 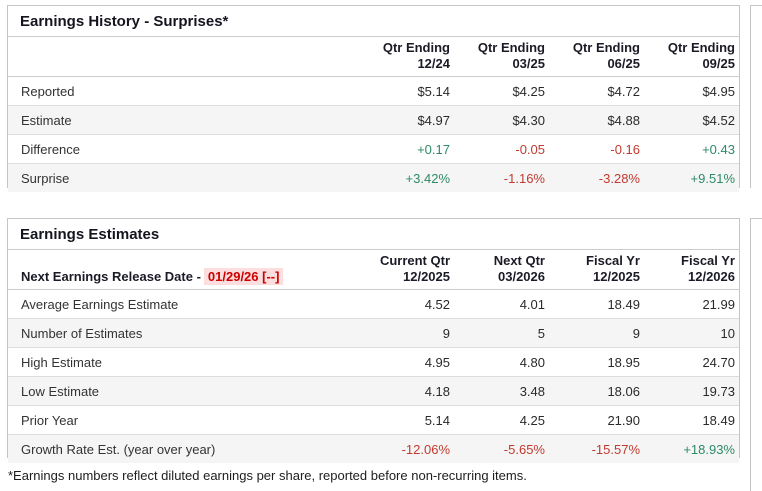 I want to click on row-label: Average Earnings Estimate, so click(x=100, y=304).